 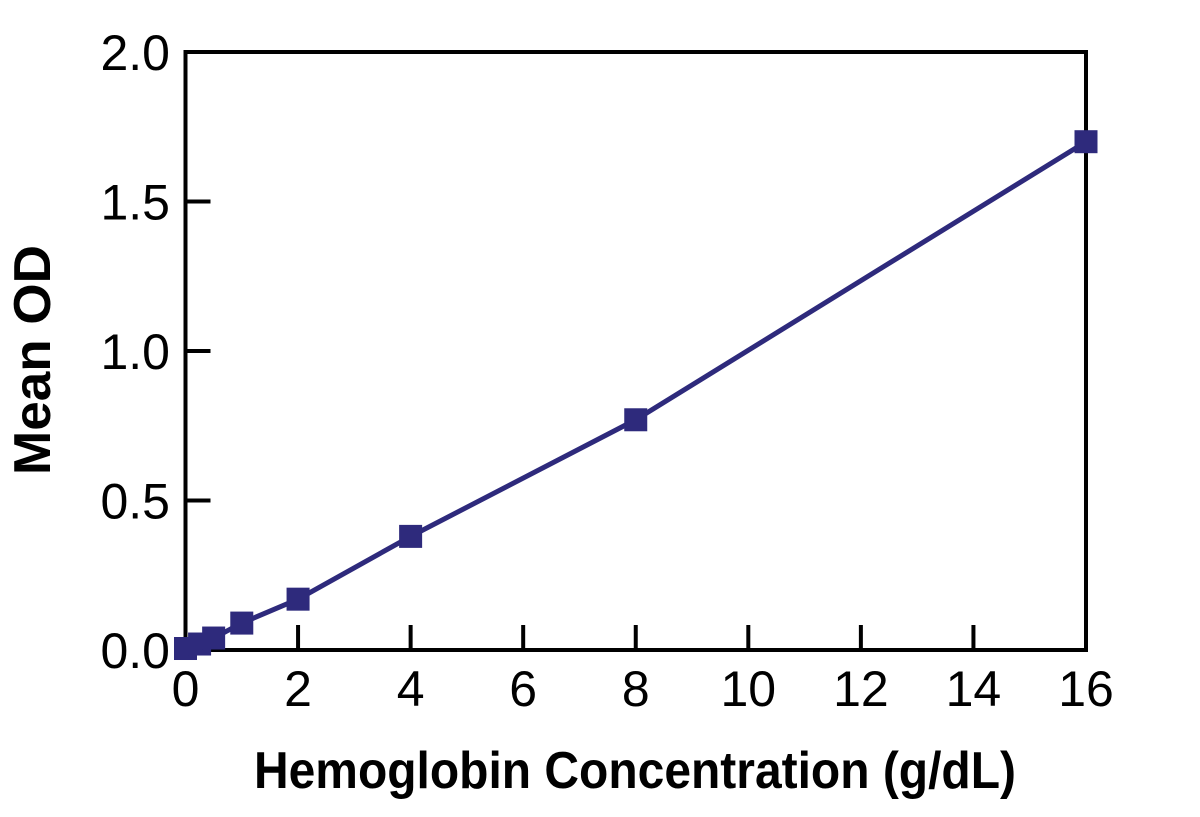 What do you see at coordinates (135, 651) in the screenshot?
I see `y-tick-label: 0.0` at bounding box center [135, 651].